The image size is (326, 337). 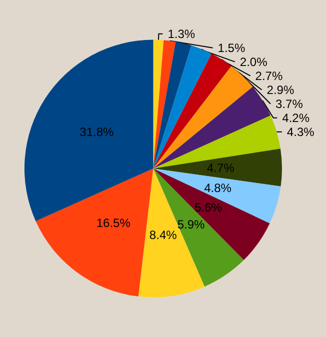 What do you see at coordinates (191, 224) in the screenshot?
I see `data-label: 5.9%` at bounding box center [191, 224].